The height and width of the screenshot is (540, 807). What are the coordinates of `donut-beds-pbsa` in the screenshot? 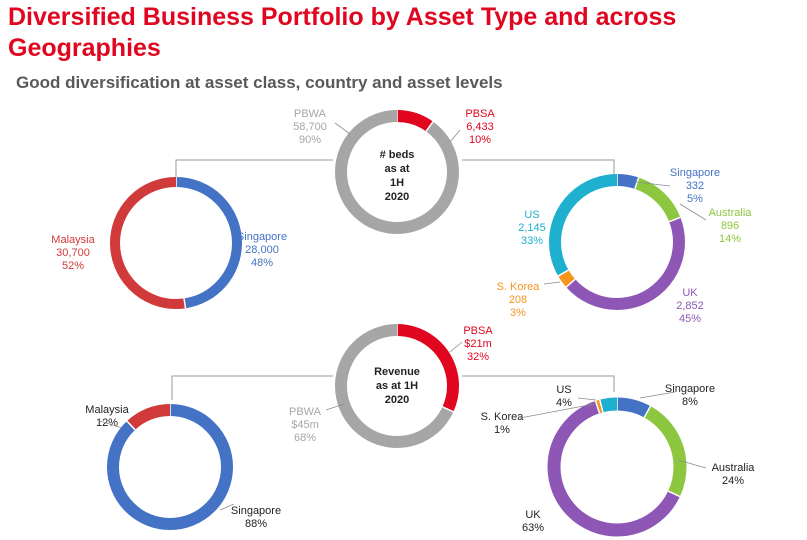 It's located at (617, 242).